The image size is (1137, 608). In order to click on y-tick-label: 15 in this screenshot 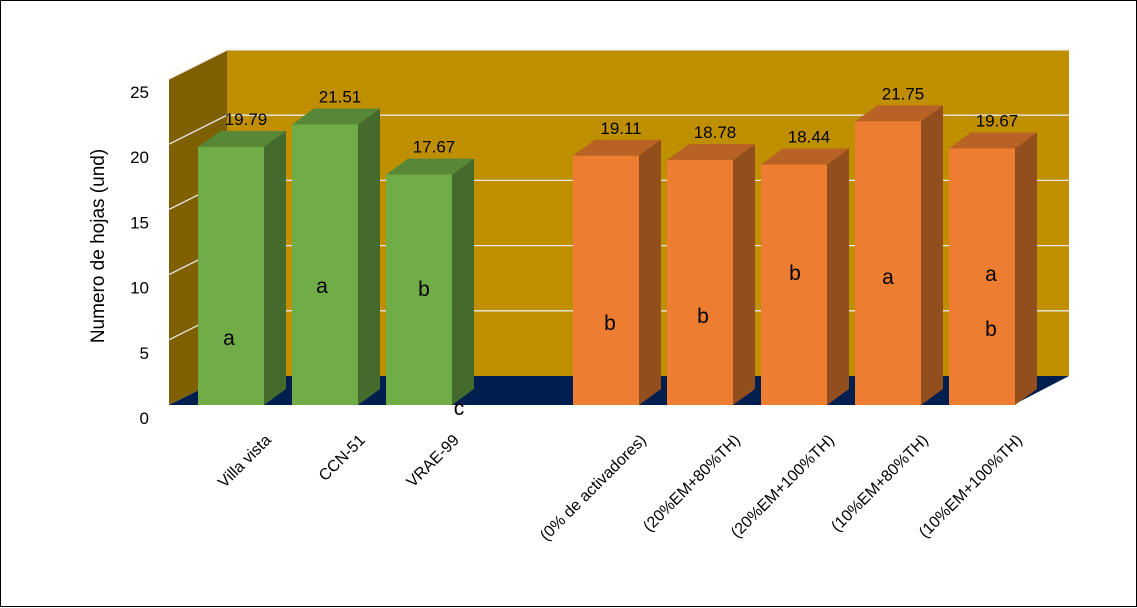, I will do `click(139, 222)`.